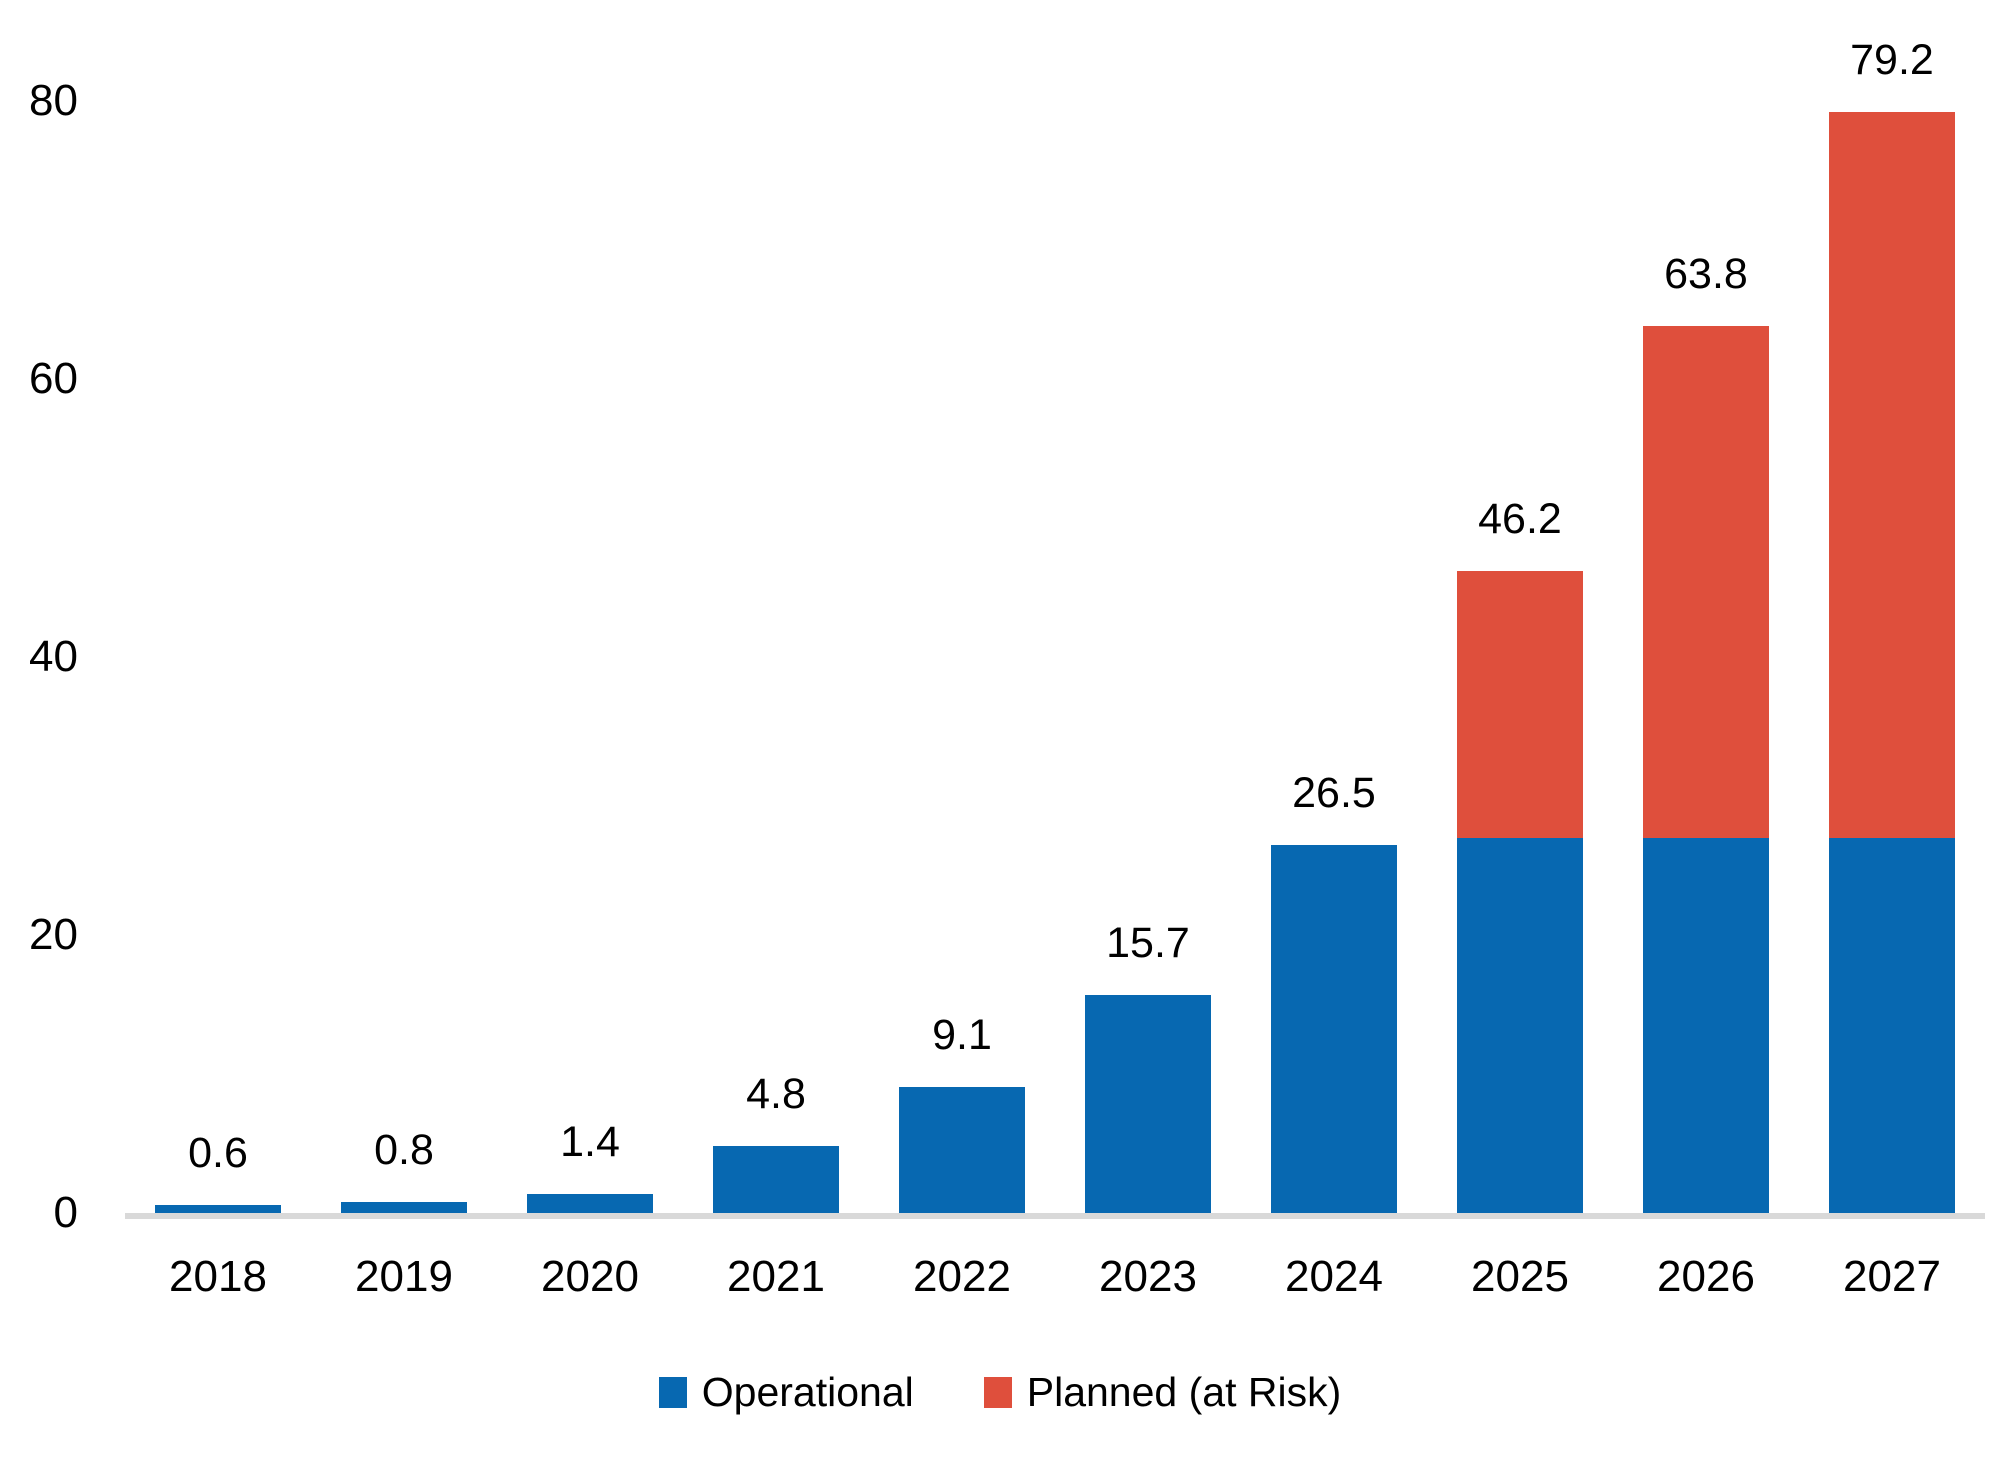 This screenshot has height=1468, width=2000. Describe the element at coordinates (1520, 1276) in the screenshot. I see `x-tick-label-2025: 2025` at that location.